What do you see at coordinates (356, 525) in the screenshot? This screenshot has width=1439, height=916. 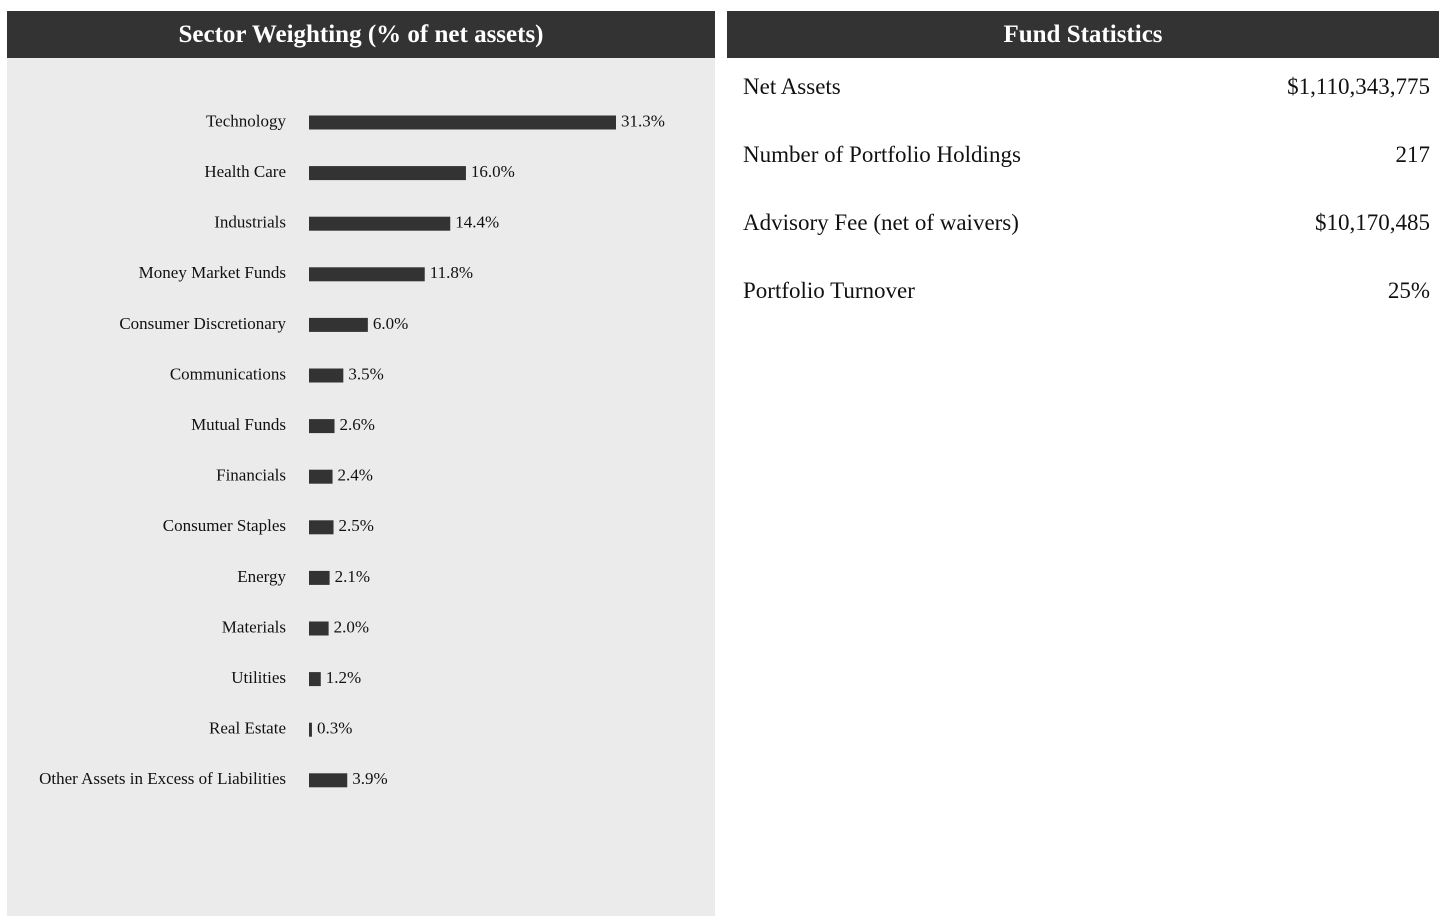 I see `value-label: 2.5%` at bounding box center [356, 525].